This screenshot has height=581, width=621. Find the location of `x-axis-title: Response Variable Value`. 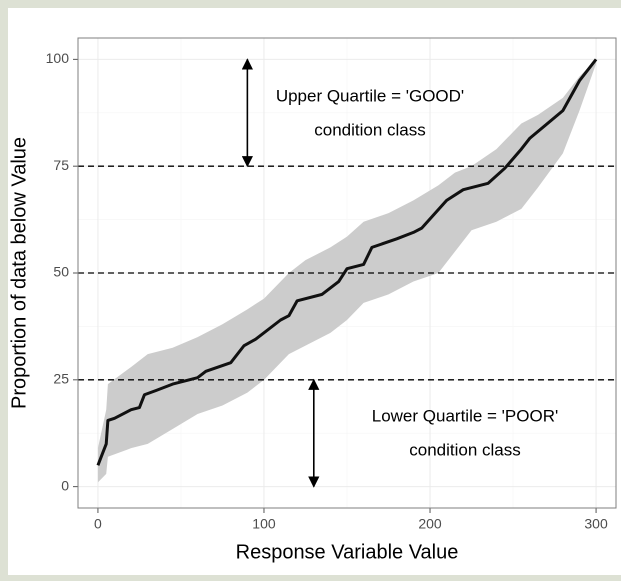

x-axis-title: Response Variable Value is located at coordinates (347, 552).